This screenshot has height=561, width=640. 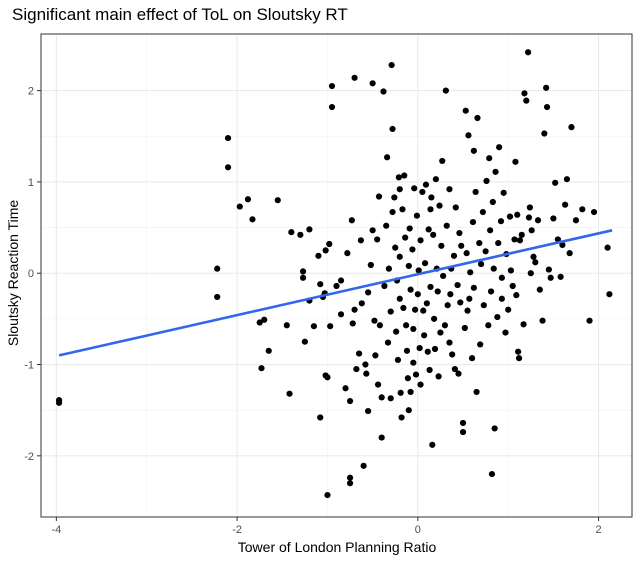 What do you see at coordinates (29, 366) in the screenshot?
I see `y-tick-label: -1` at bounding box center [29, 366].